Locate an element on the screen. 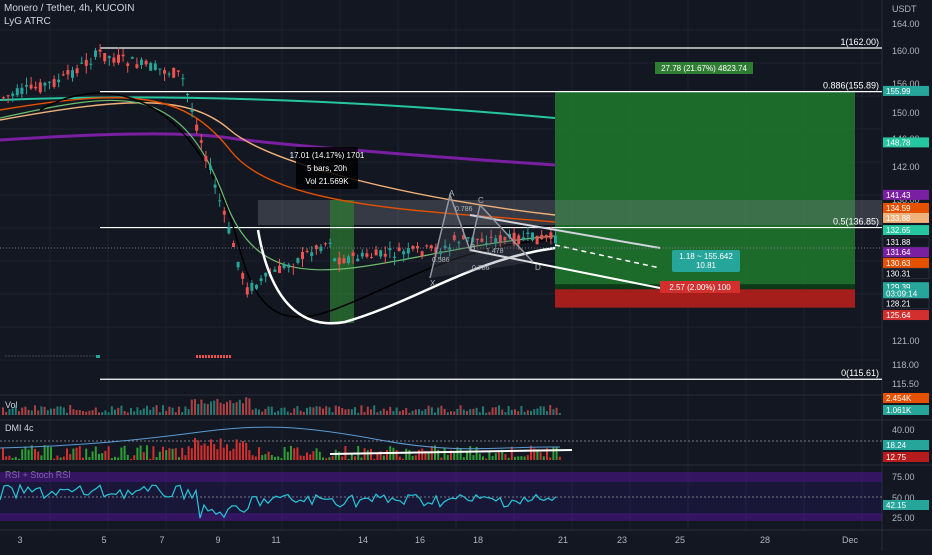 This screenshot has width=932, height=555. ma-purple is located at coordinates (278, 149).